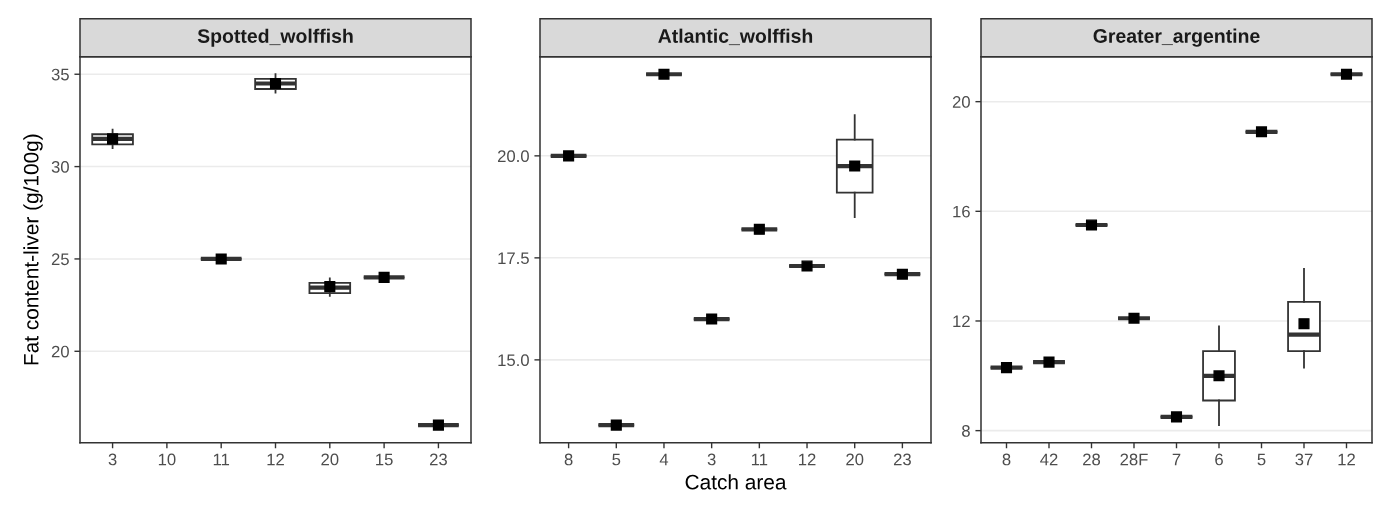 The width and height of the screenshot is (1386, 520). I want to click on y-tick-label: 8, so click(966, 431).